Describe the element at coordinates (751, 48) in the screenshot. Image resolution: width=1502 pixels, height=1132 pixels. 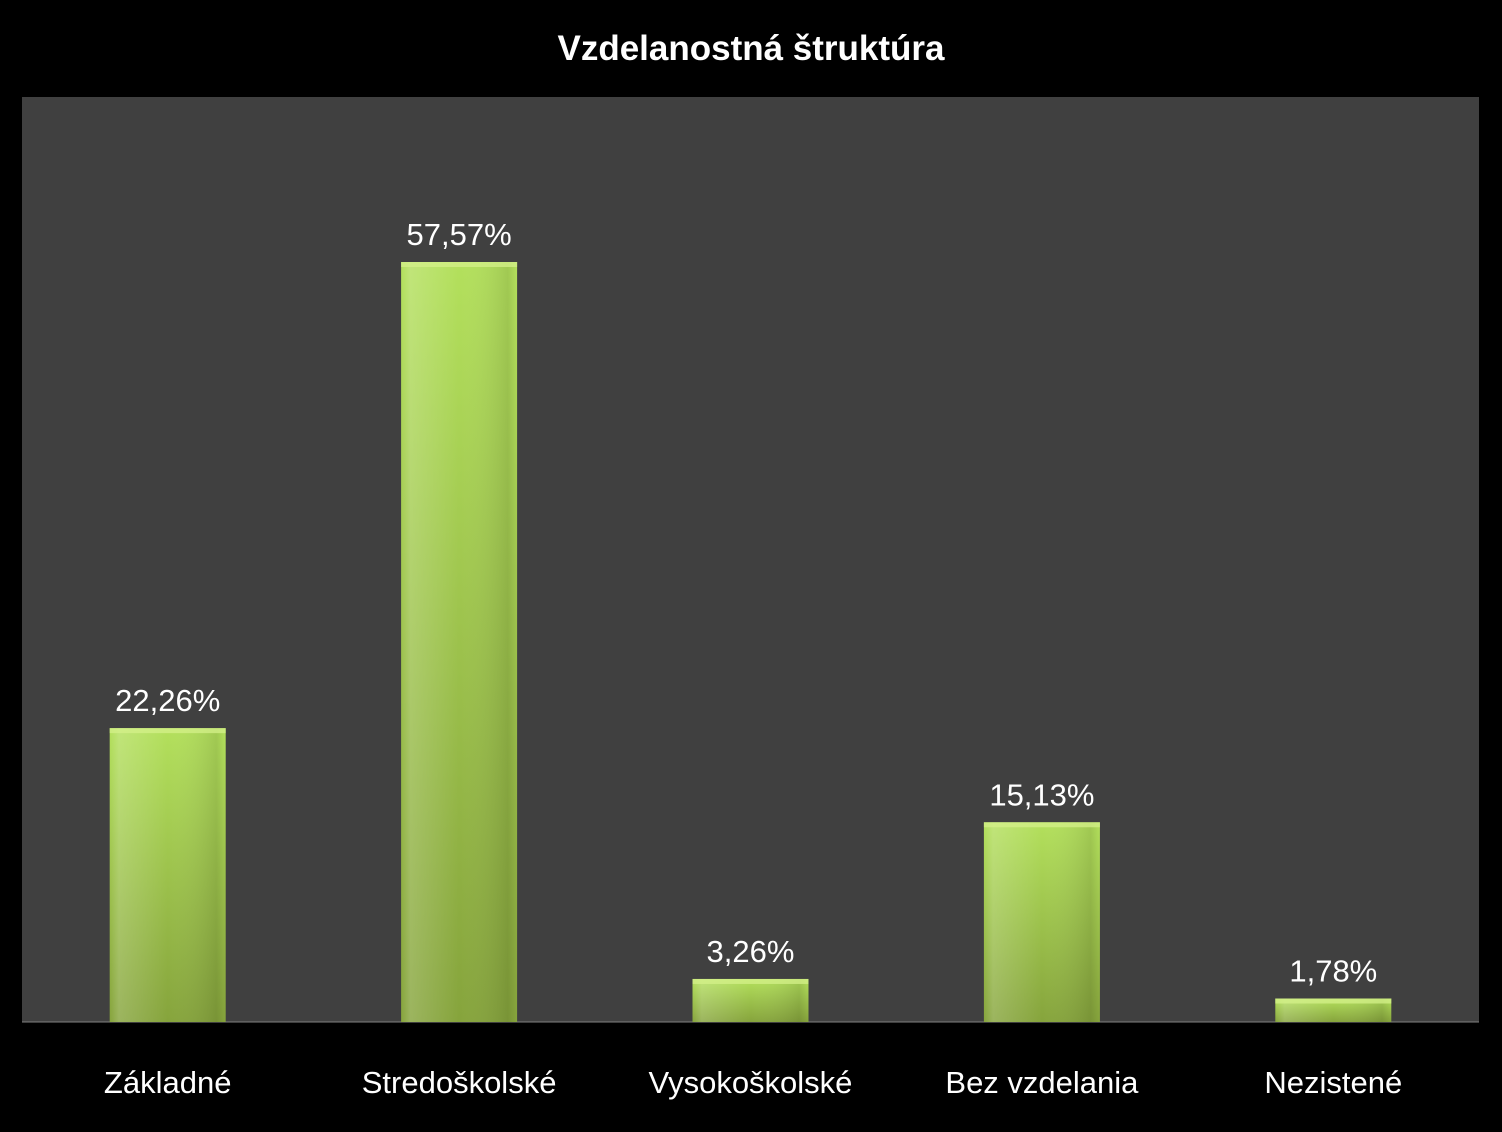
I see `chart-title: Vzdelanostná štruktúra` at that location.